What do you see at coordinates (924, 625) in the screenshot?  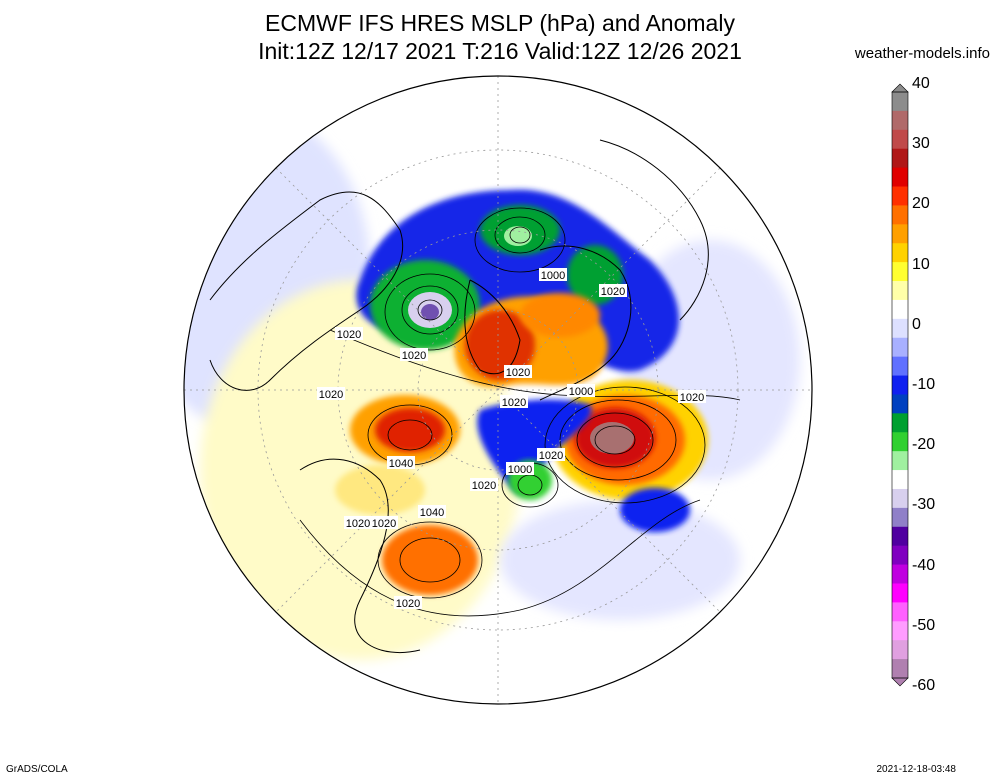 I see `colorbar-tick-label: -50` at bounding box center [924, 625].